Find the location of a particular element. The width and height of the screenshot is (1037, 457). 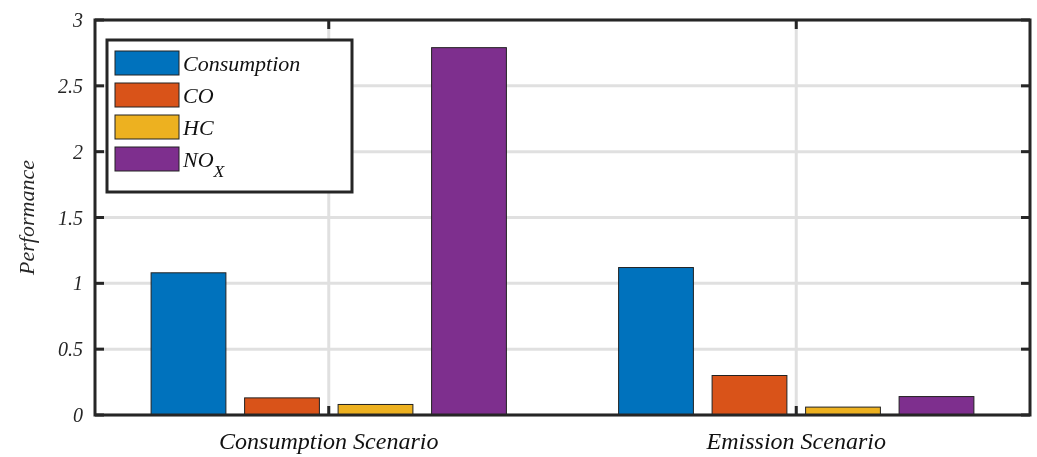

legend-label: NO$_{X}$ is located at coordinates (204, 164).